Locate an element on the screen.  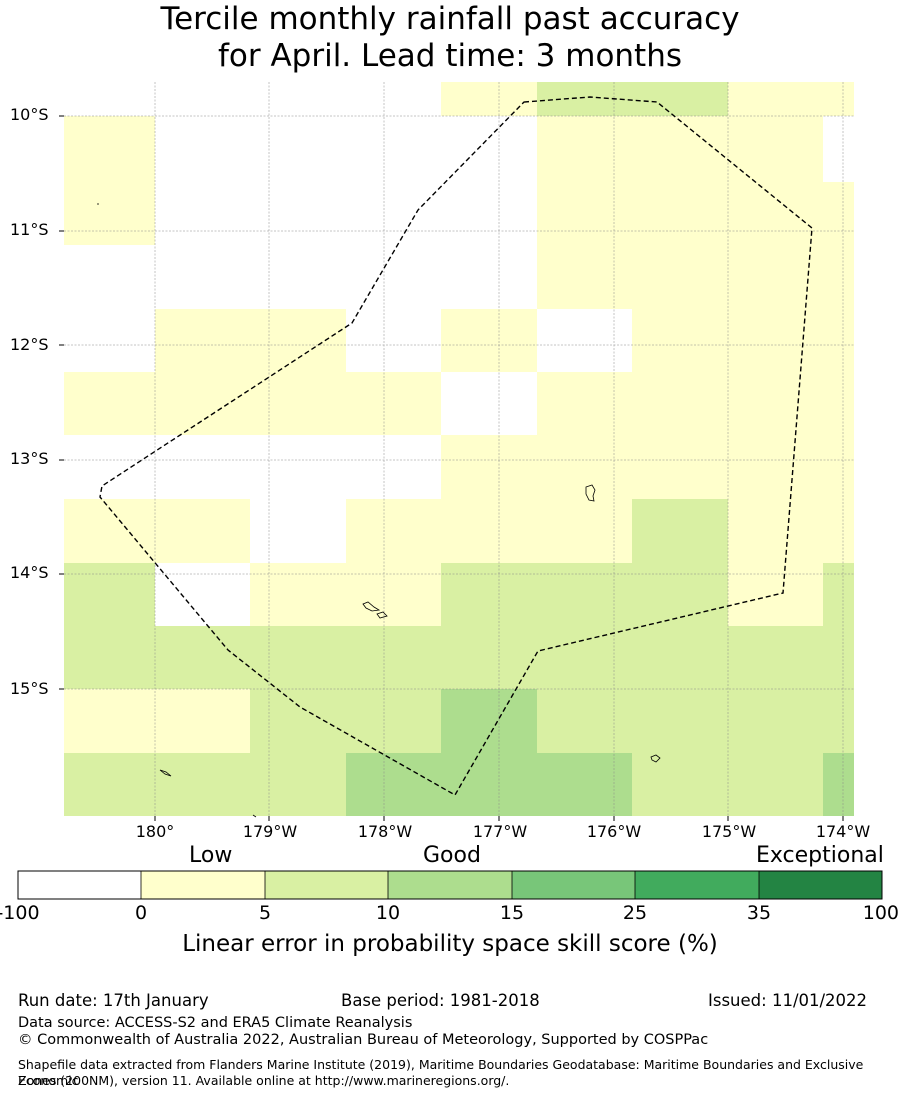
colorbar-tick-15: 15 is located at coordinates (512, 913).